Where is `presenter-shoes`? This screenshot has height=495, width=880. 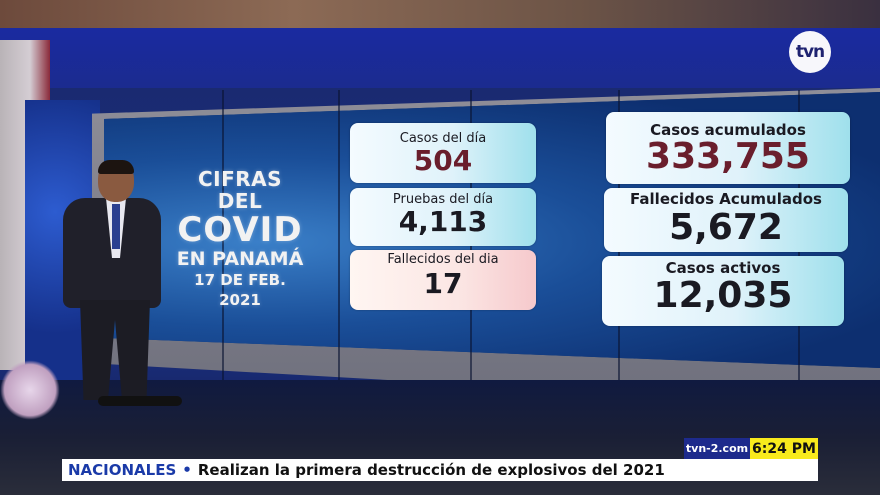
presenter-shoes is located at coordinates (140, 401).